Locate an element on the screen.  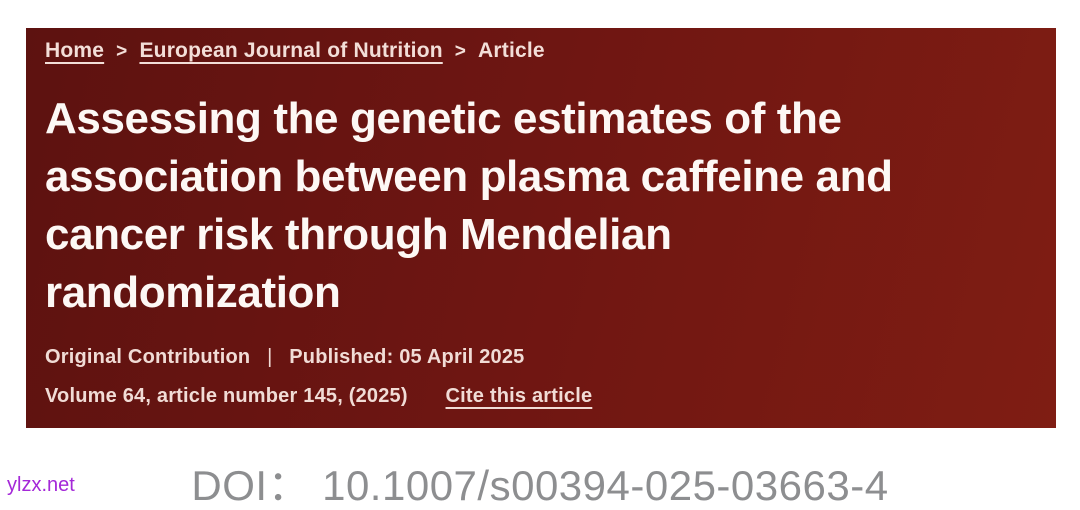
article-type-label: Original Contribution is located at coordinates (148, 357).